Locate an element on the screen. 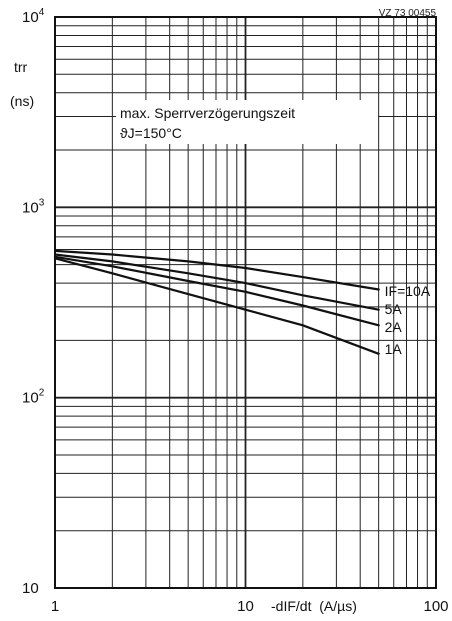 Image resolution: width=452 pixels, height=621 pixels. x-tick-labels: 1 10 100 is located at coordinates (250, 606).